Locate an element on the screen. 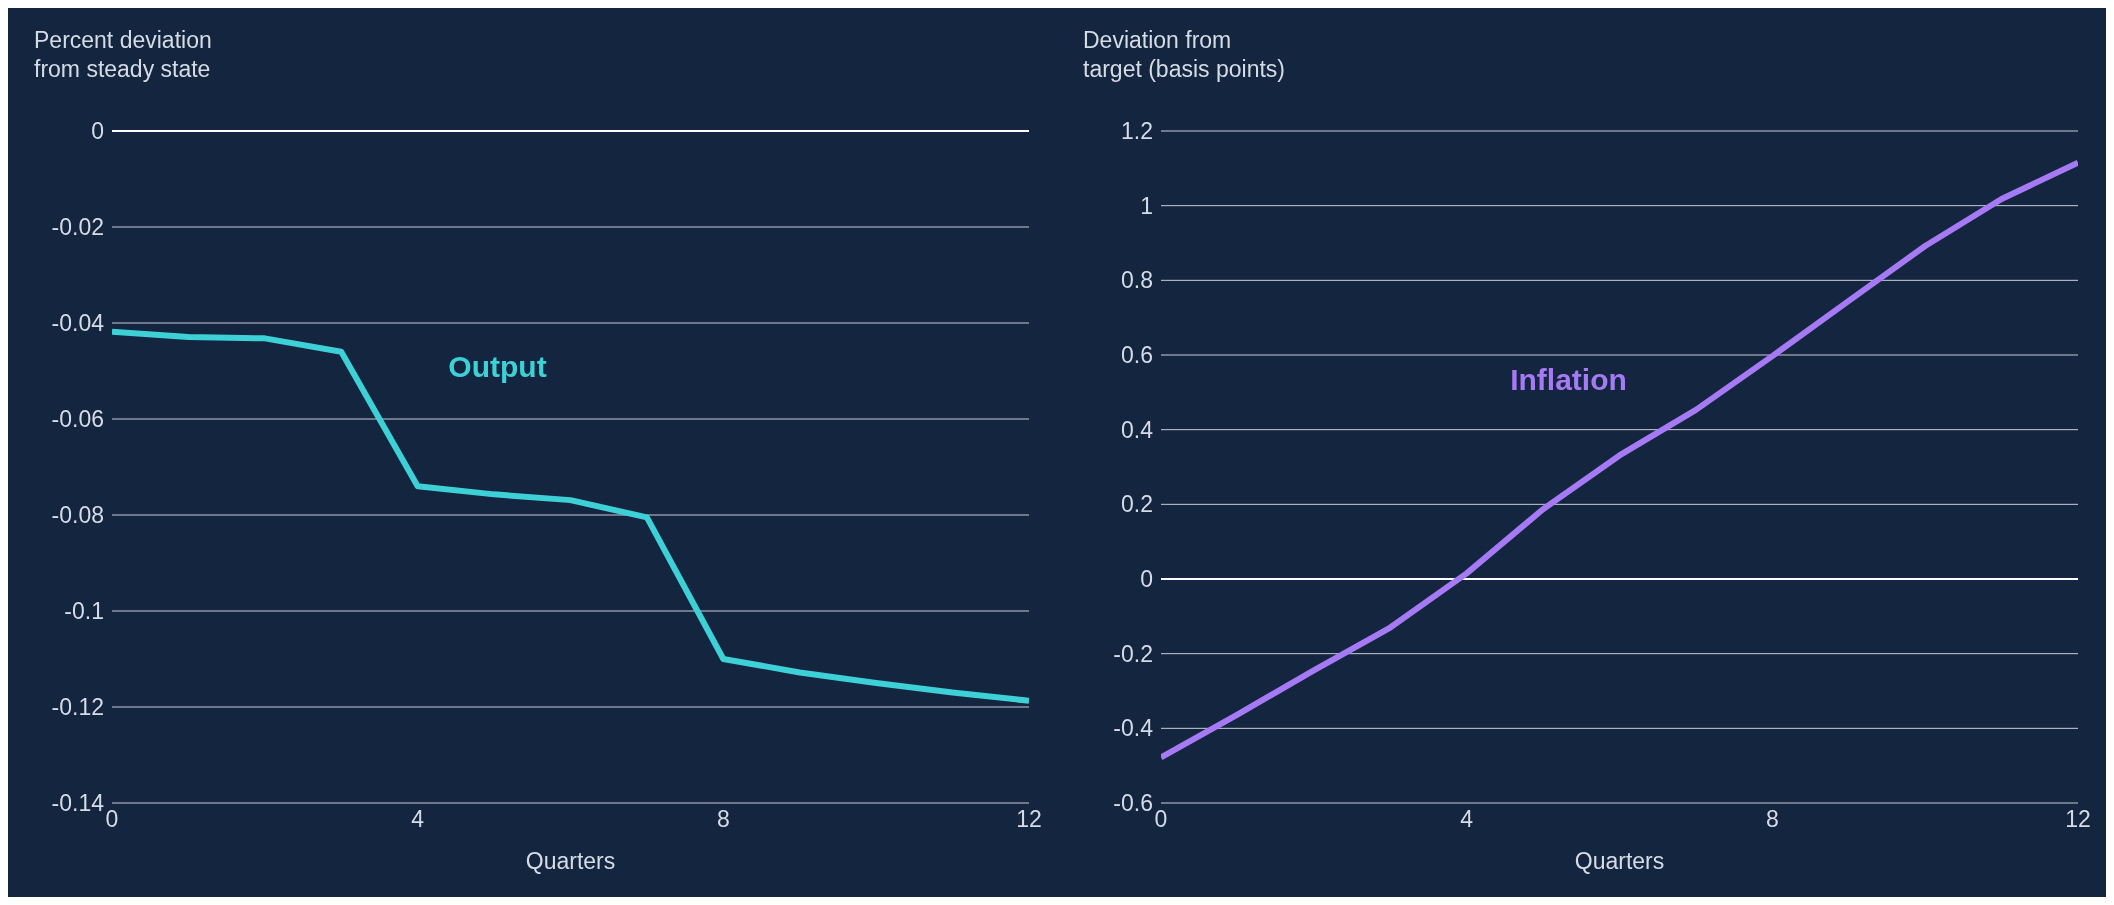 Image resolution: width=2114 pixels, height=905 pixels. y-tick-label: 1 is located at coordinates (1146, 205).